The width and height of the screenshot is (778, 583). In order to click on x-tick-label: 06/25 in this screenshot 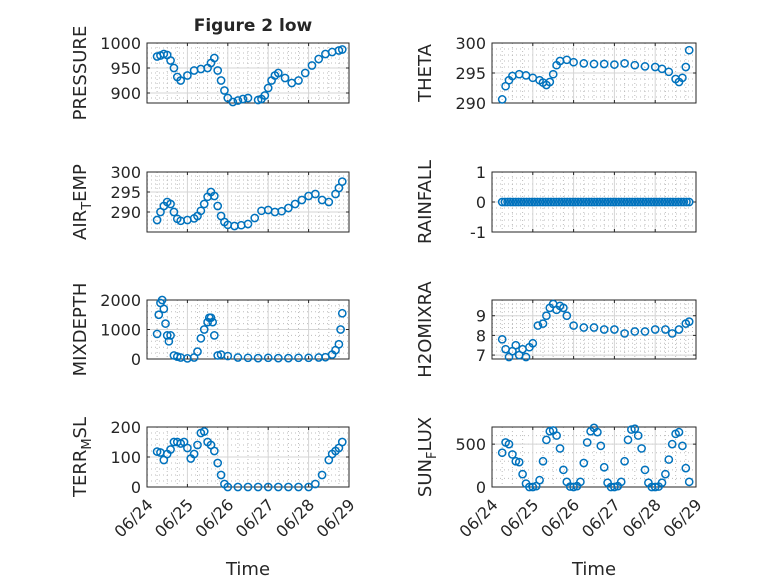, I will do `click(519, 518)`.